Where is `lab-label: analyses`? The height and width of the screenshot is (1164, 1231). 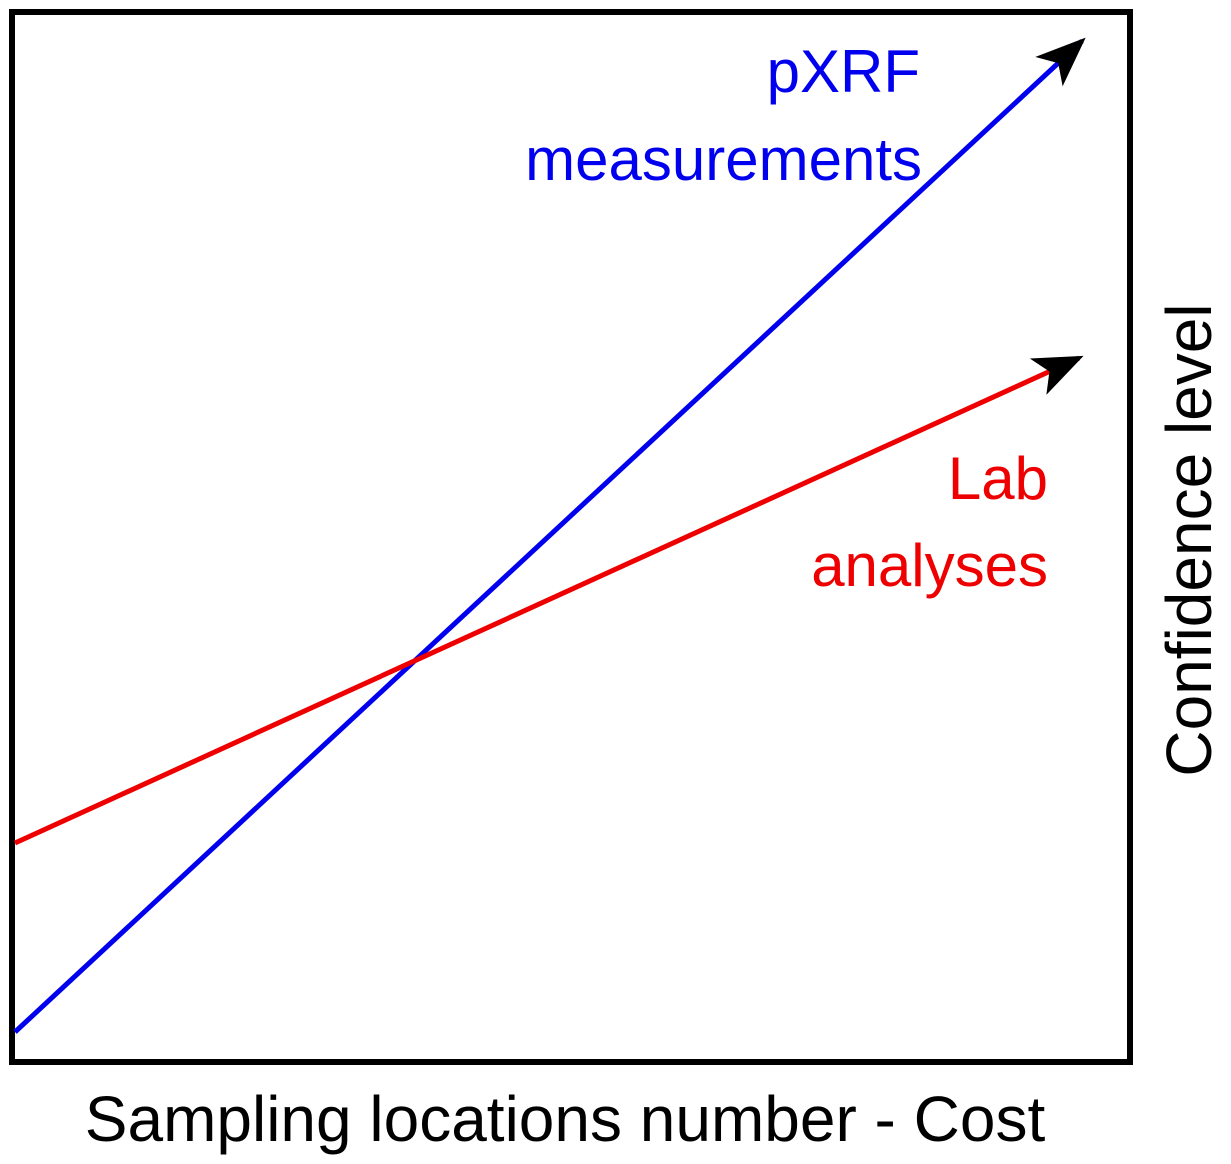
lab-label: analyses is located at coordinates (929, 565).